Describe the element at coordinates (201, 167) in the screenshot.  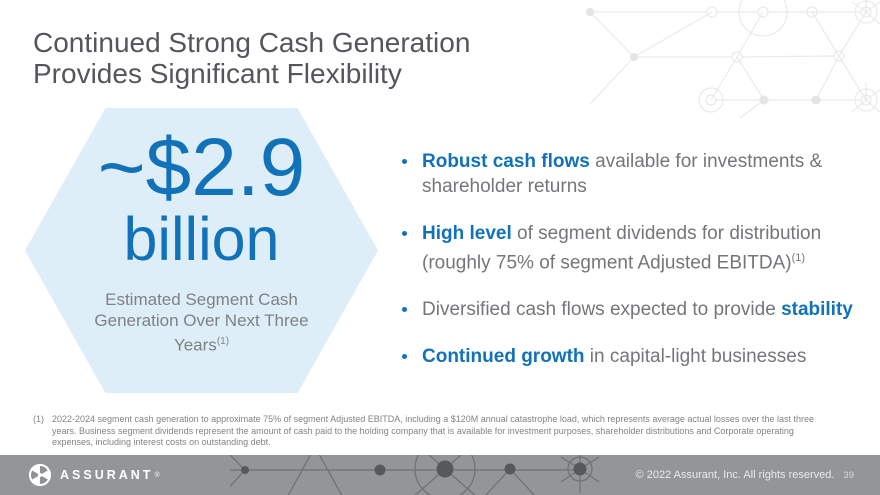
I see `cash-amount: ~$2.9` at that location.